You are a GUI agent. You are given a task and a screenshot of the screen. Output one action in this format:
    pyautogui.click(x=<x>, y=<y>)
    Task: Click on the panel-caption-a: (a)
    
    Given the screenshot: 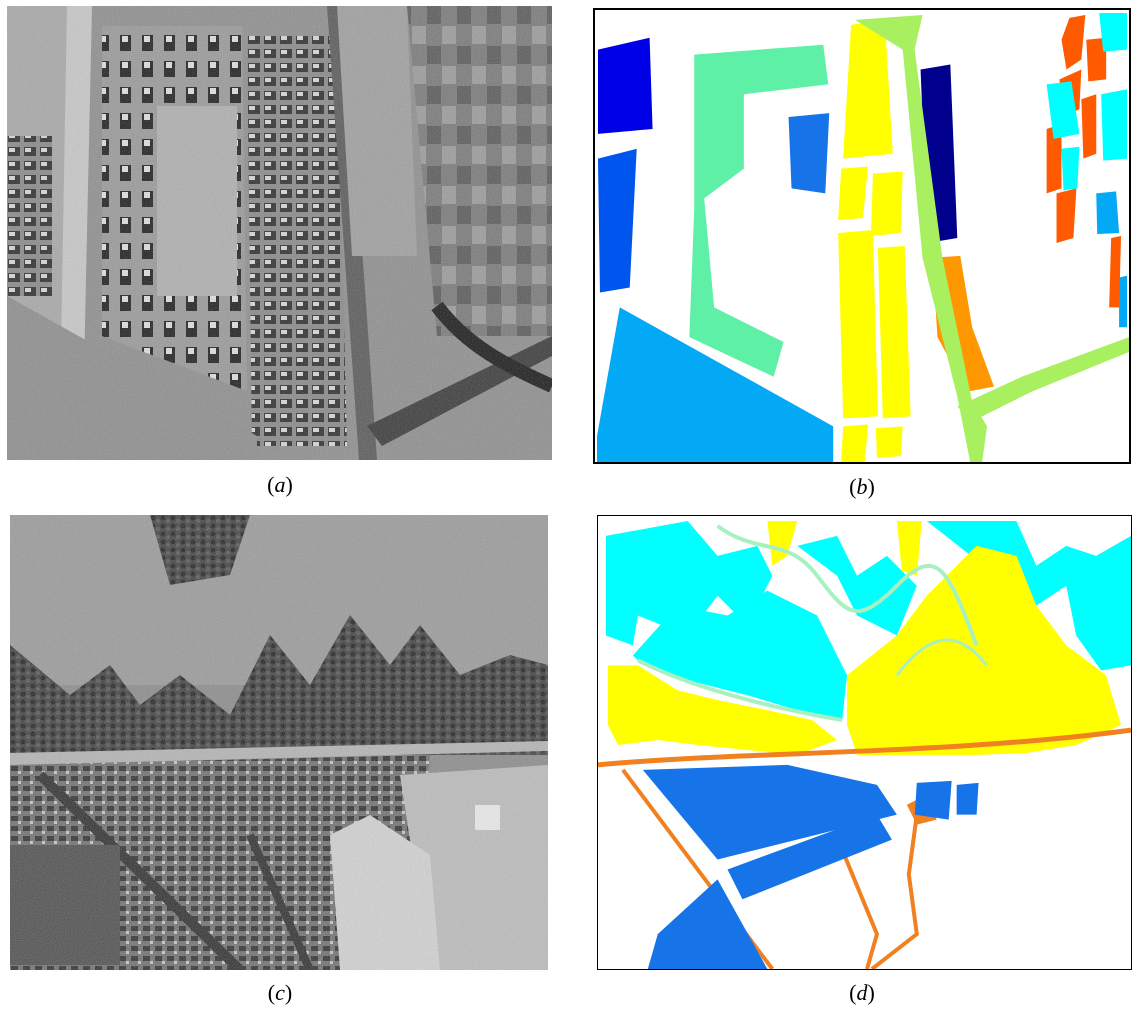 What is the action you would take?
    pyautogui.click(x=280, y=484)
    